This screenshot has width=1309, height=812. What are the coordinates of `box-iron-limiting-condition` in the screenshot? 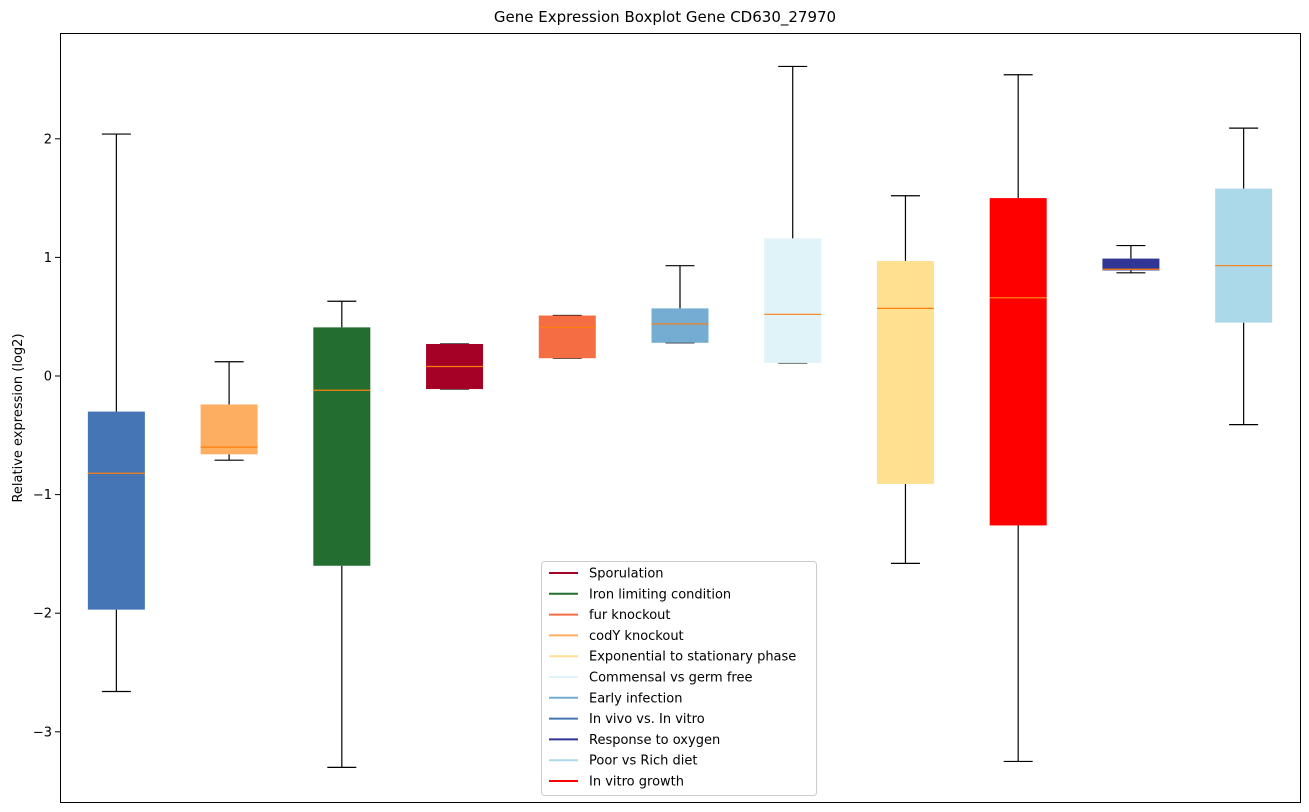 It's located at (342, 534).